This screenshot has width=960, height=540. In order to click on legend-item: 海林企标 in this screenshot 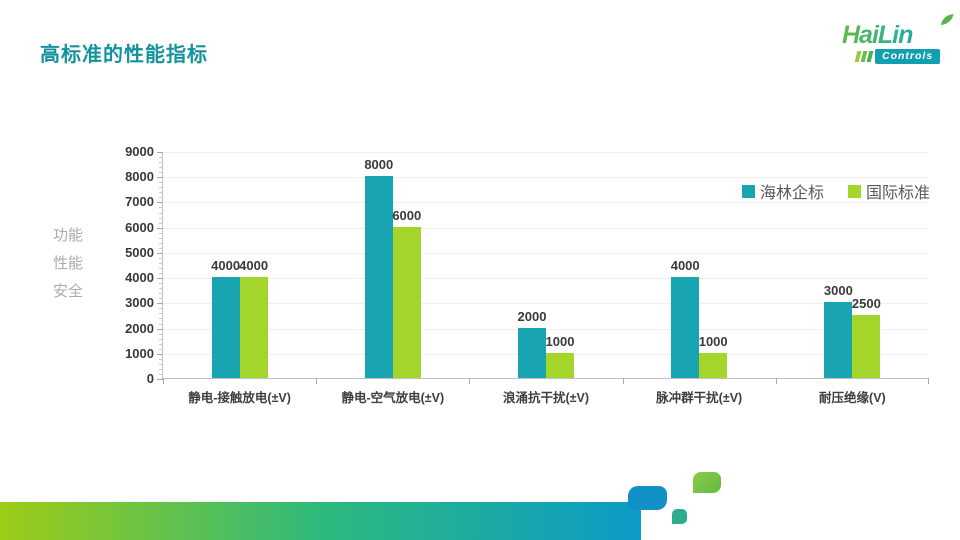, I will do `click(782, 191)`.